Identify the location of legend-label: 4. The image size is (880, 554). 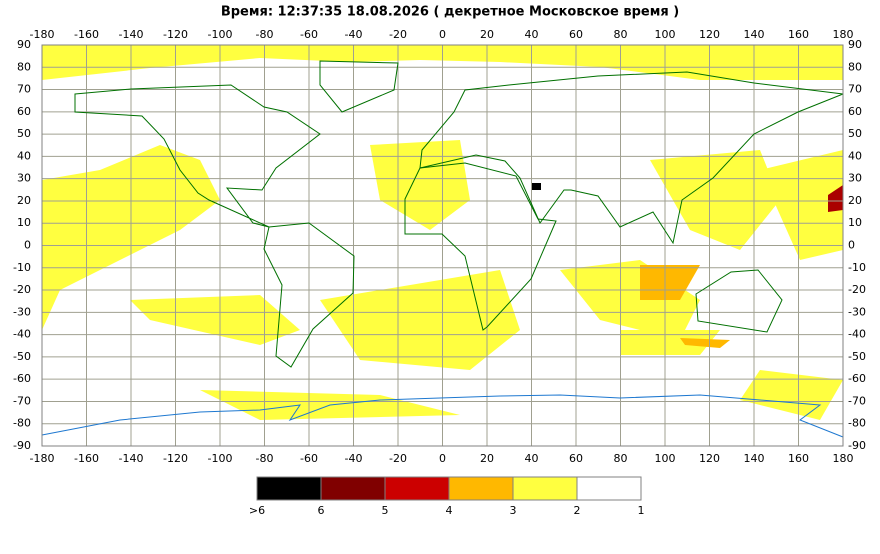
(449, 510).